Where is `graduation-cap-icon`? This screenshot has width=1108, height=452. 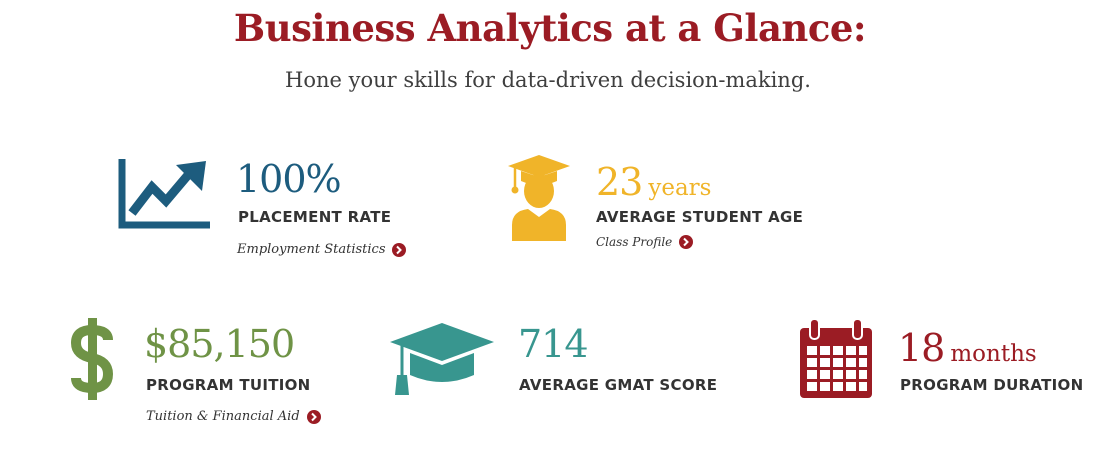 graduation-cap-icon is located at coordinates (442, 362).